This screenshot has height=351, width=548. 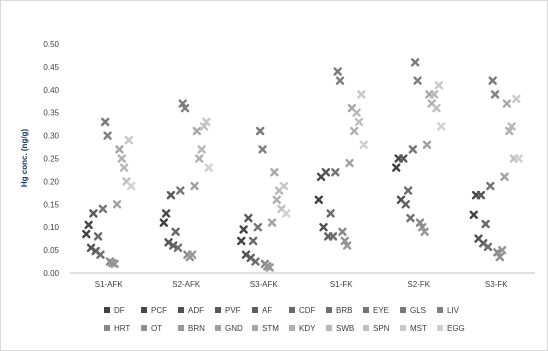 What do you see at coordinates (51, 227) in the screenshot?
I see `y-tick-label: 0.10` at bounding box center [51, 227].